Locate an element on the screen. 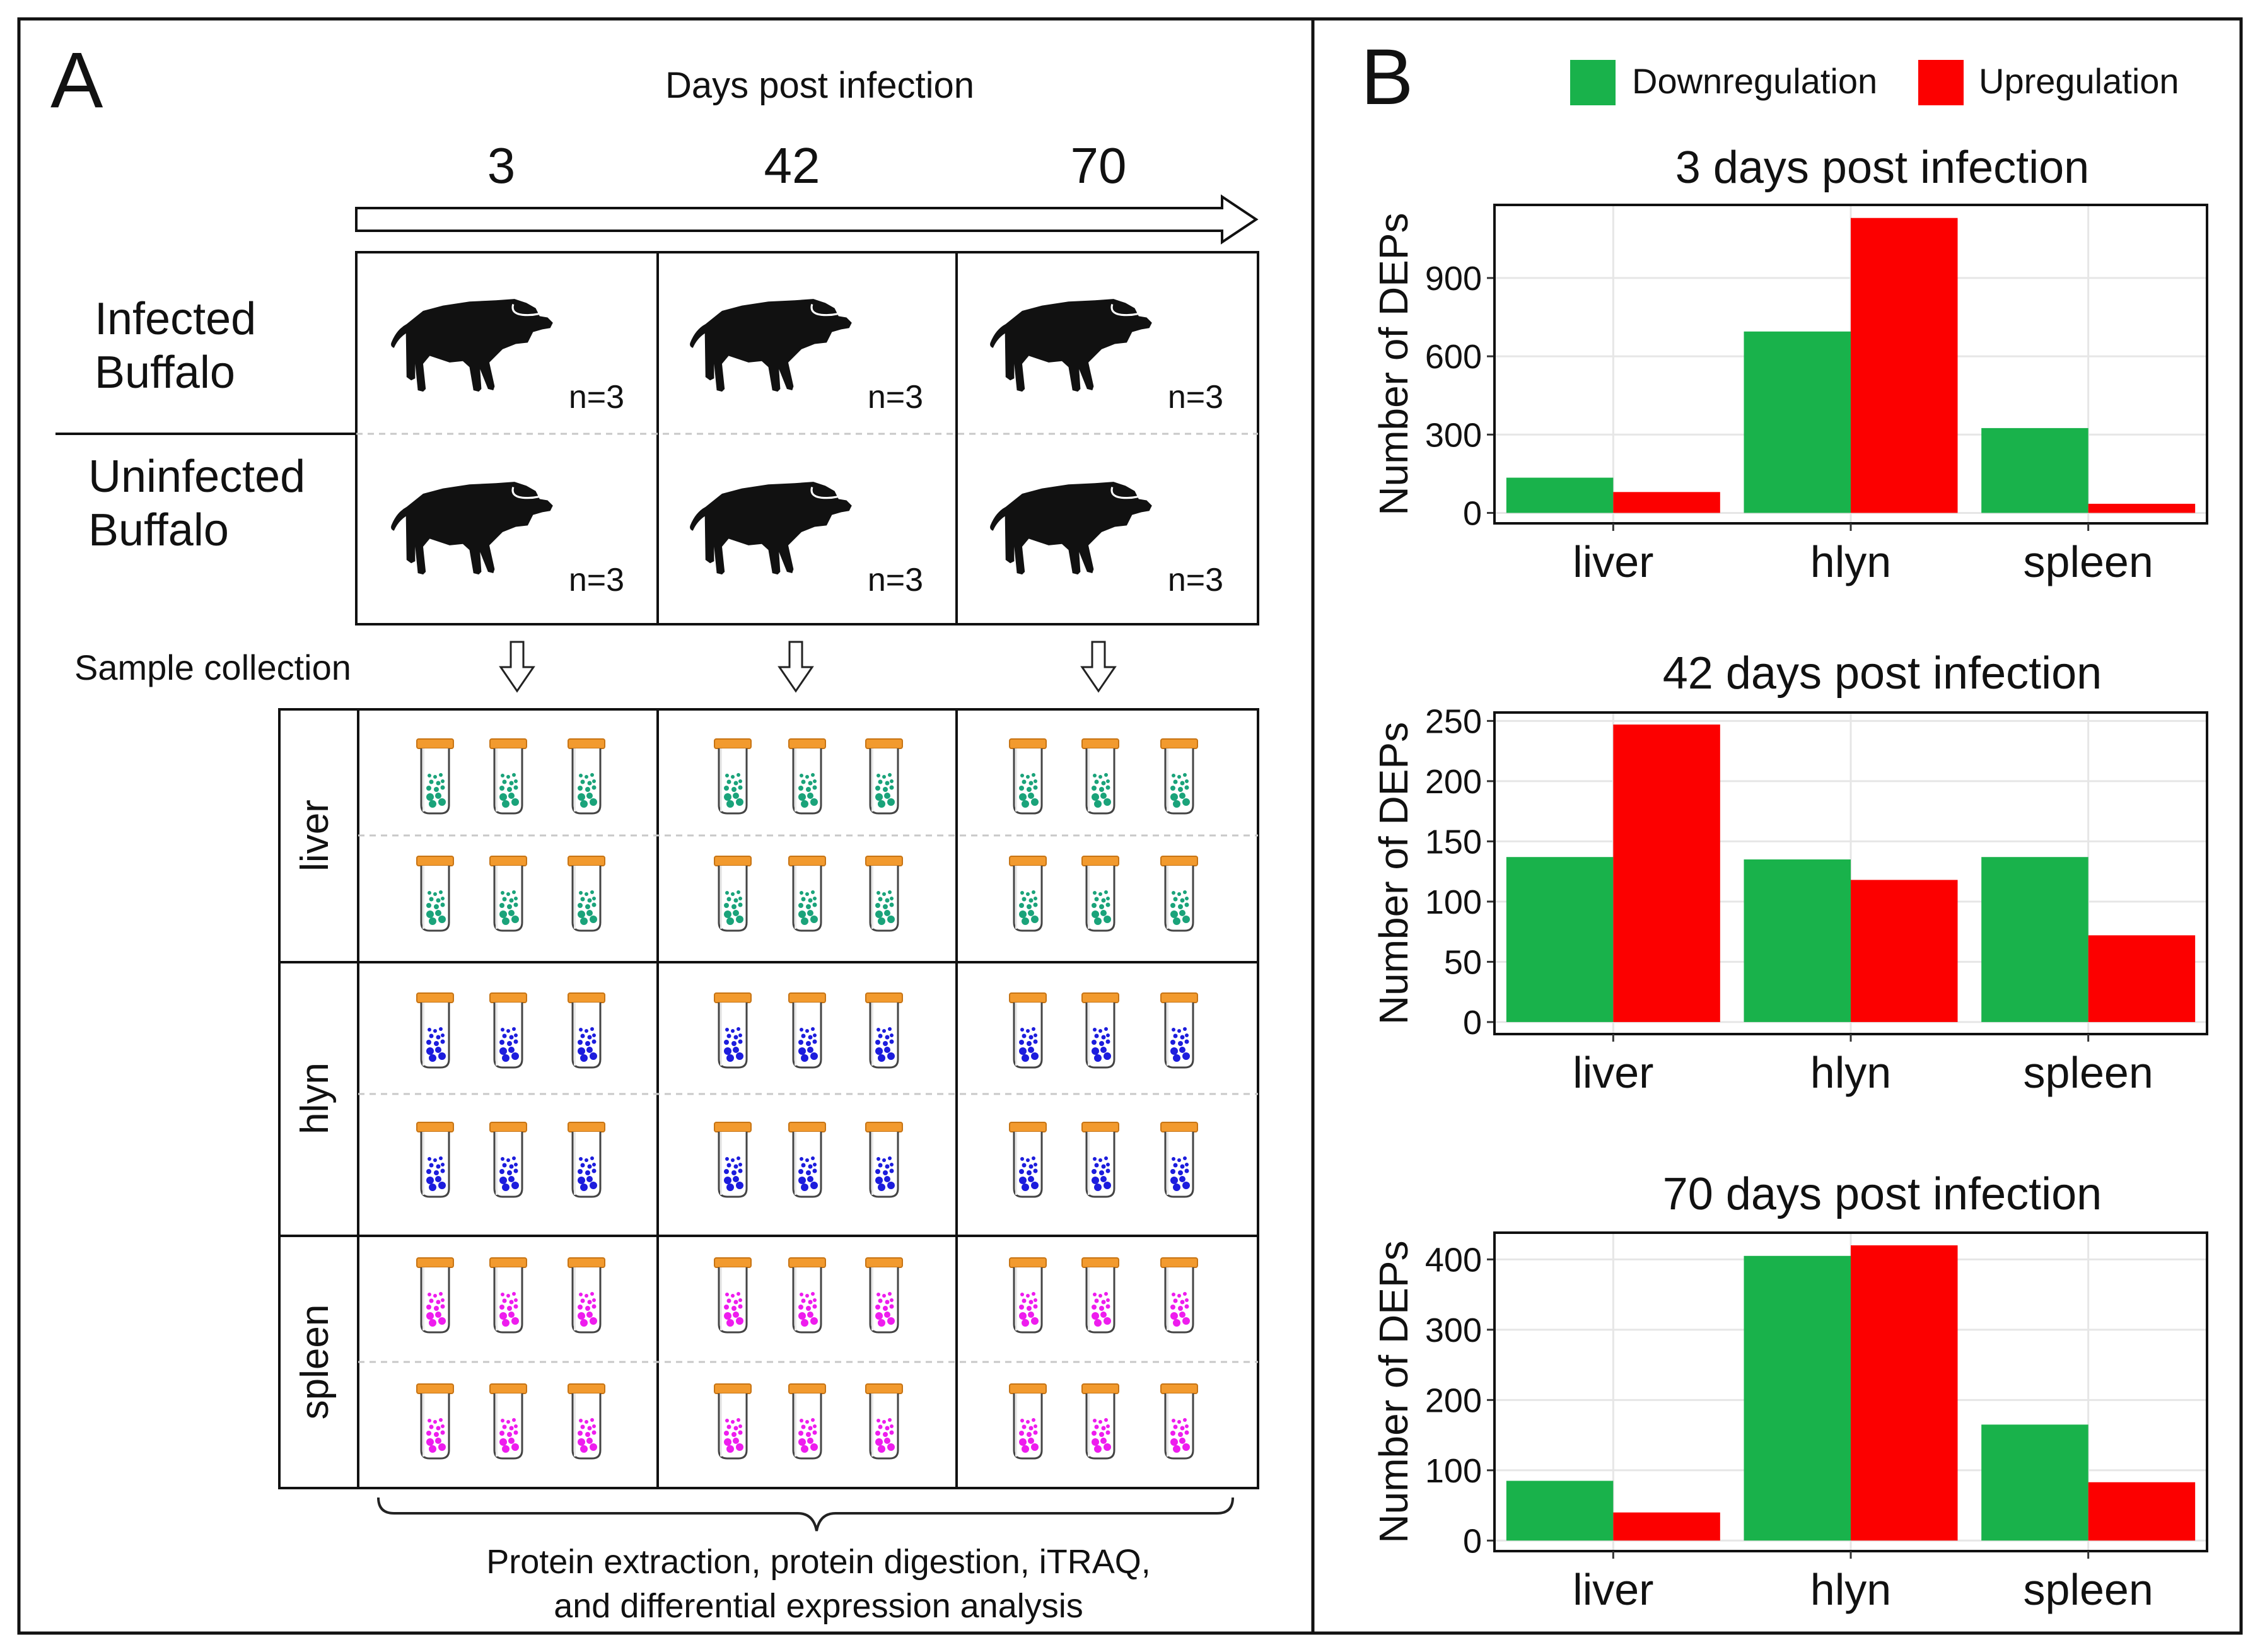 Image resolution: width=2260 pixels, height=1652 pixels. y-tick-label: 150 is located at coordinates (1453, 842).